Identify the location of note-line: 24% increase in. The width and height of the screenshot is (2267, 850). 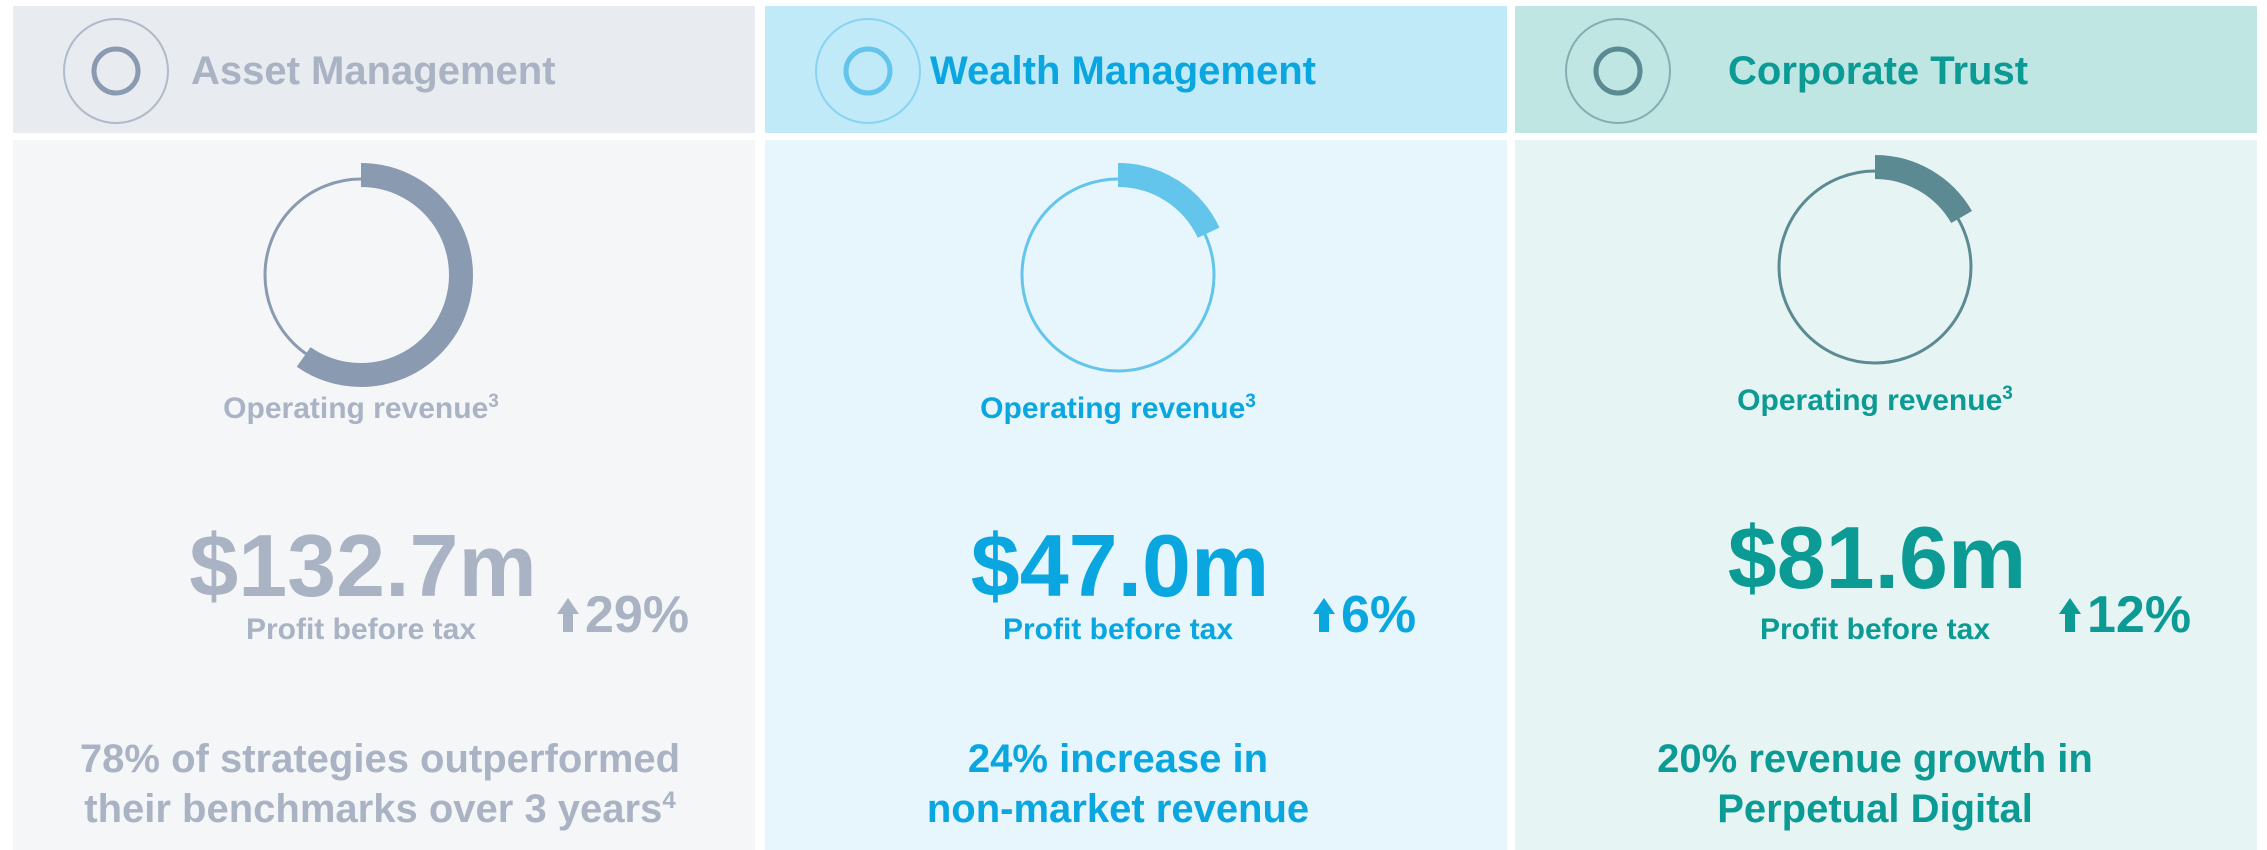
(1118, 759).